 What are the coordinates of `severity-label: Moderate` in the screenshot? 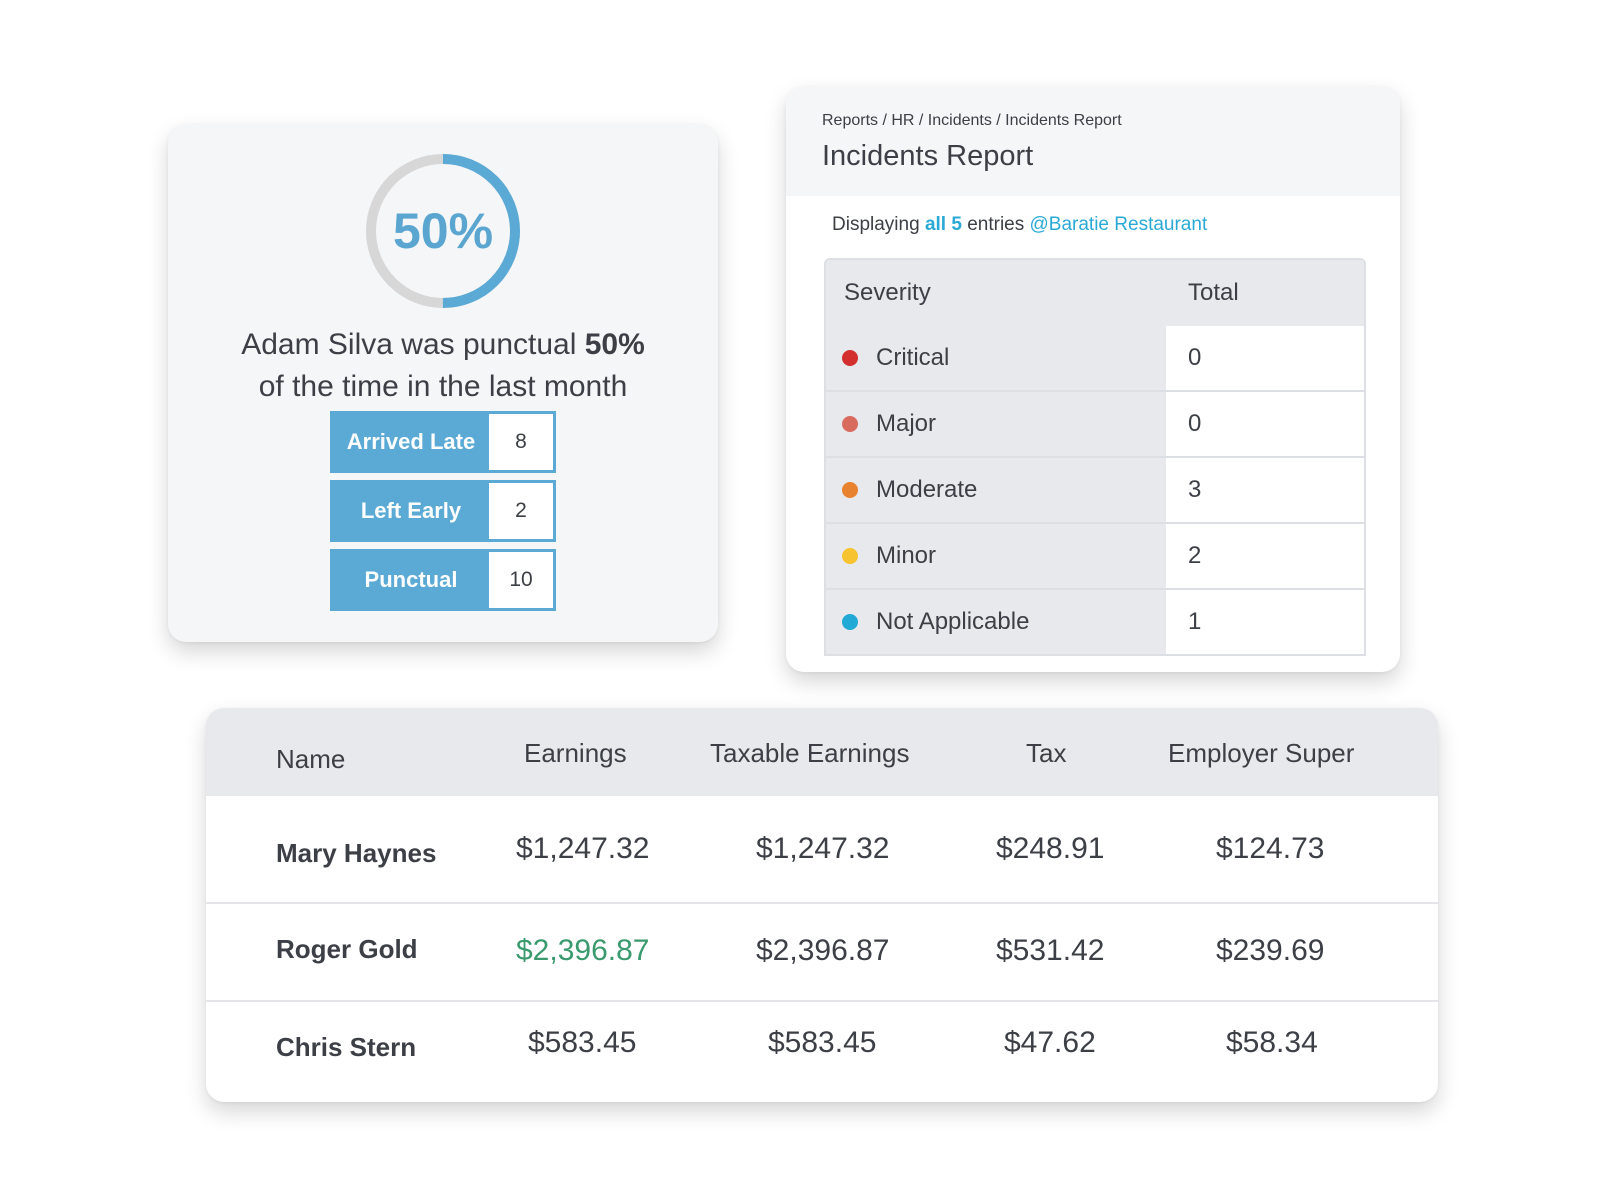 It's located at (927, 489).